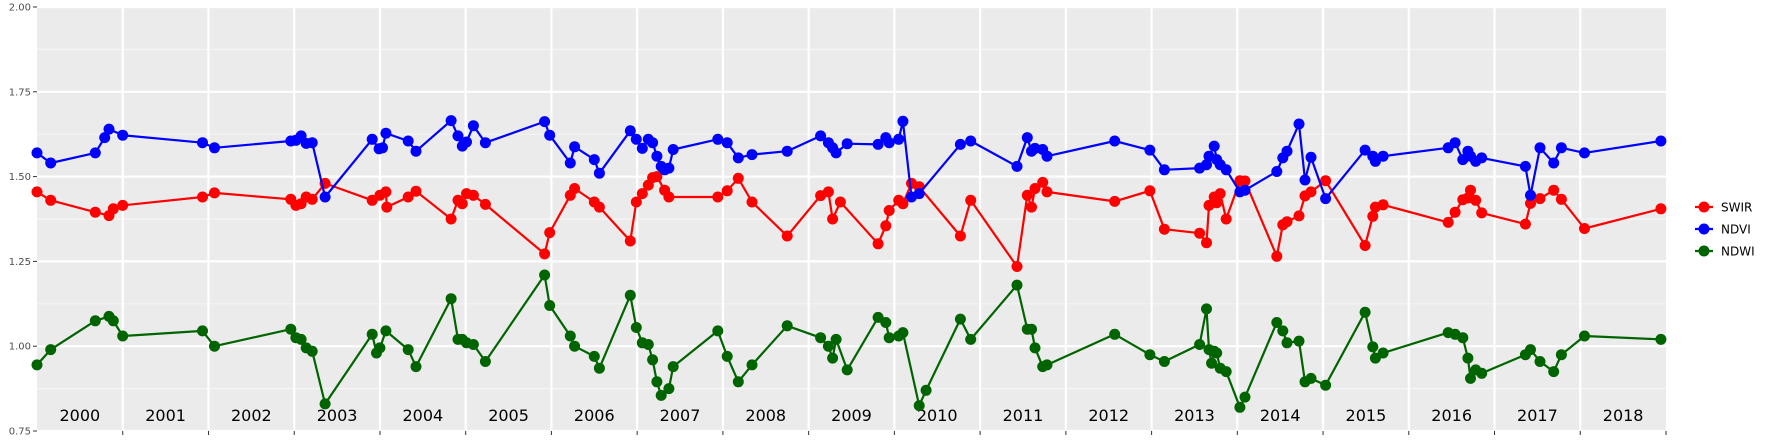  Describe the element at coordinates (337, 415) in the screenshot. I see `year-label: 2003` at that location.